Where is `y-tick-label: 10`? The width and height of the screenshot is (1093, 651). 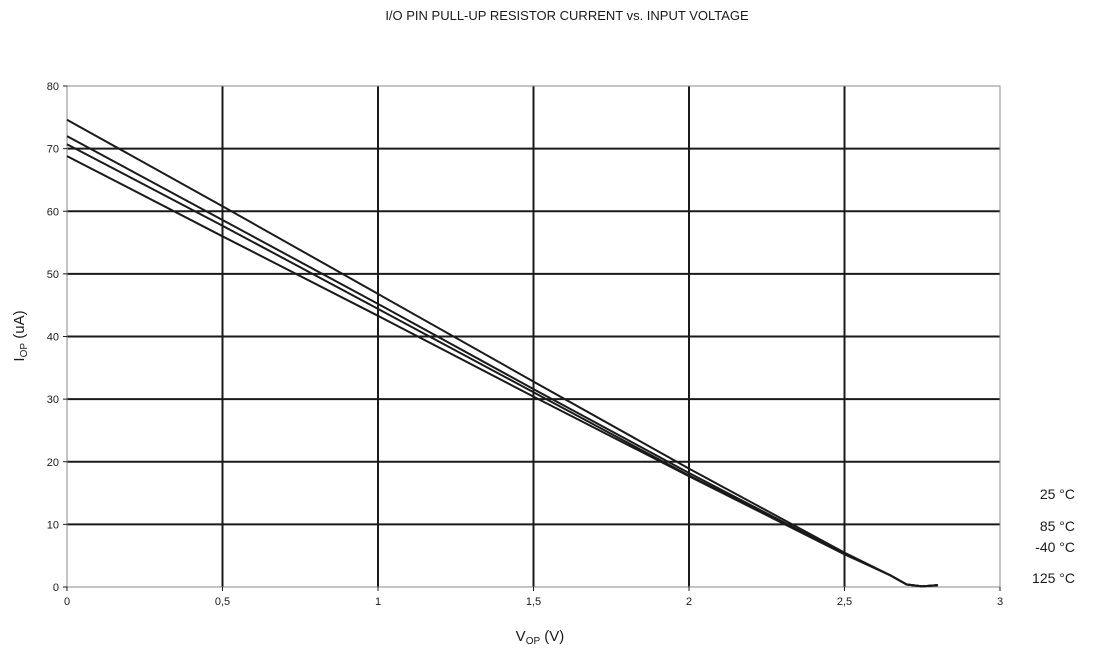
y-tick-label: 10 is located at coordinates (53, 525).